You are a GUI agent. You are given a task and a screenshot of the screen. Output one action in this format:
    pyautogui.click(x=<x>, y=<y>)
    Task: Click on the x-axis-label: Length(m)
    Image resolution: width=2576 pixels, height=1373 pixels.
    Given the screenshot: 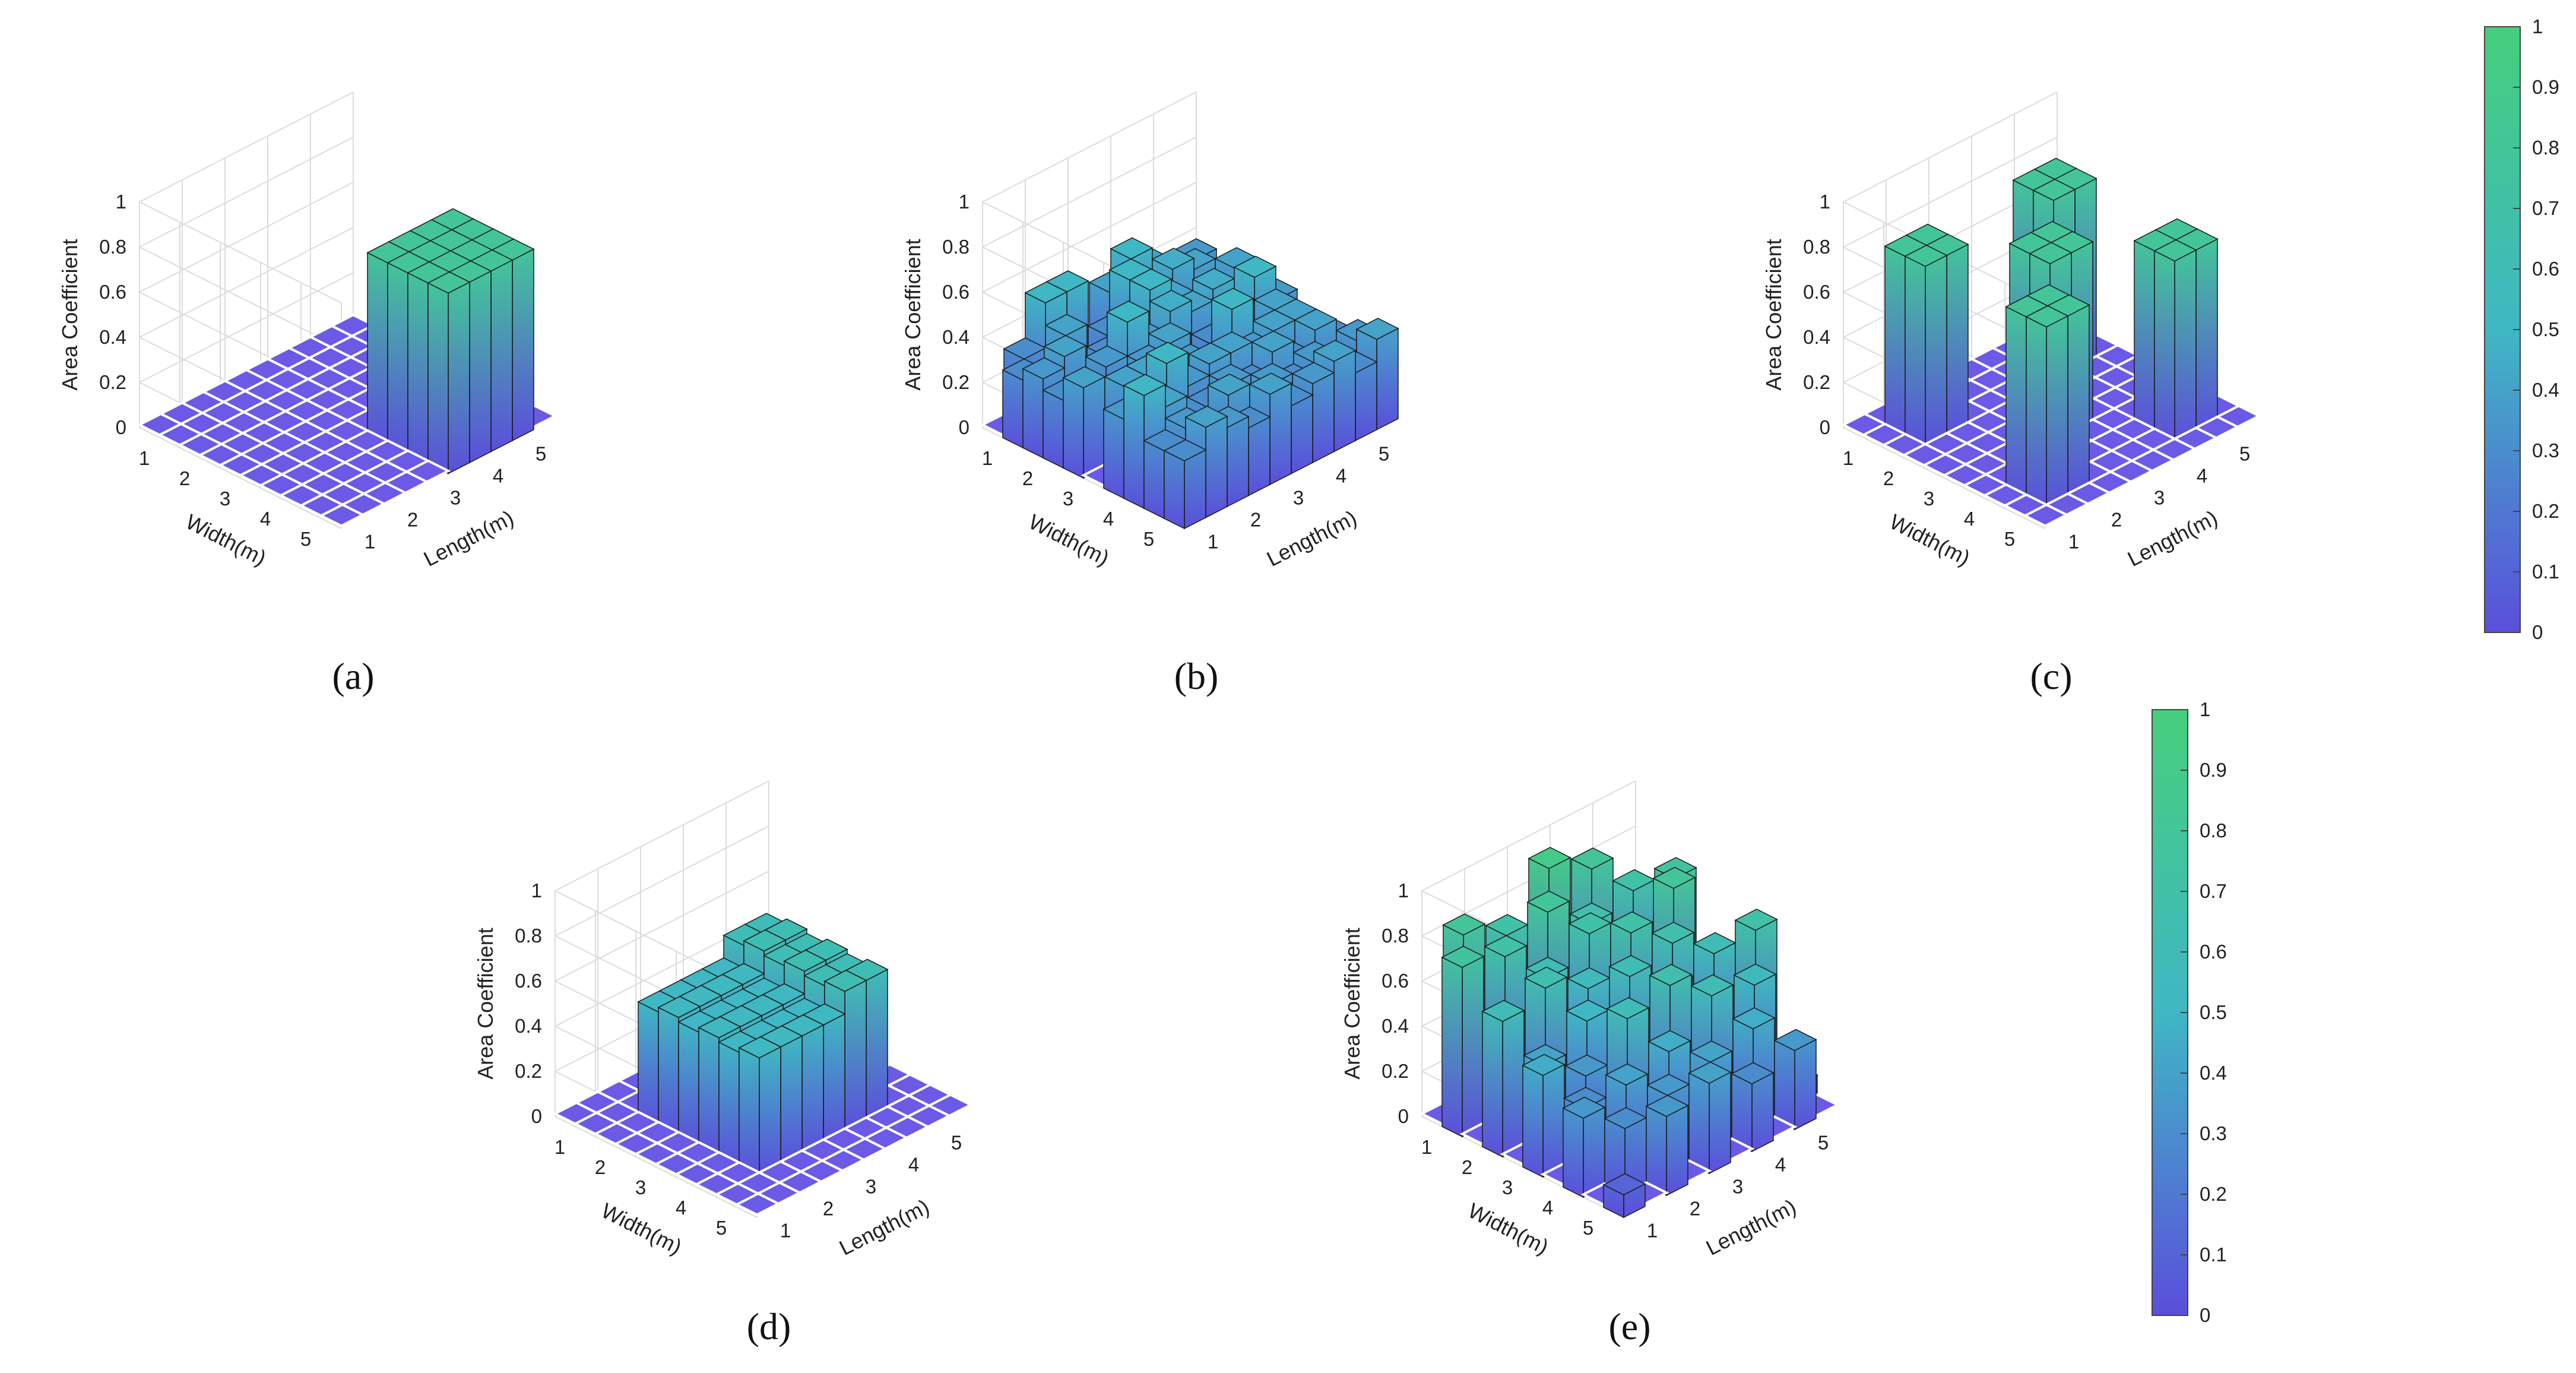 What is the action you would take?
    pyautogui.click(x=1312, y=538)
    